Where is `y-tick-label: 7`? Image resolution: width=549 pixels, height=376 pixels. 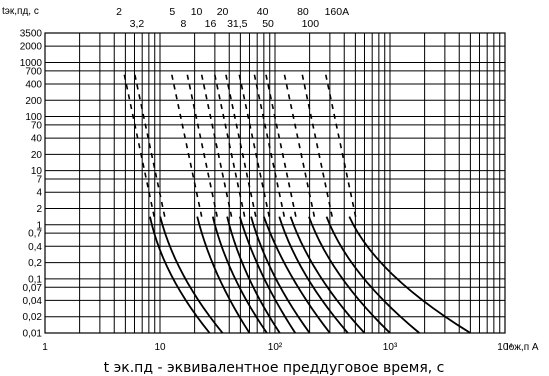
y-tick-label: 7 is located at coordinates (39, 180).